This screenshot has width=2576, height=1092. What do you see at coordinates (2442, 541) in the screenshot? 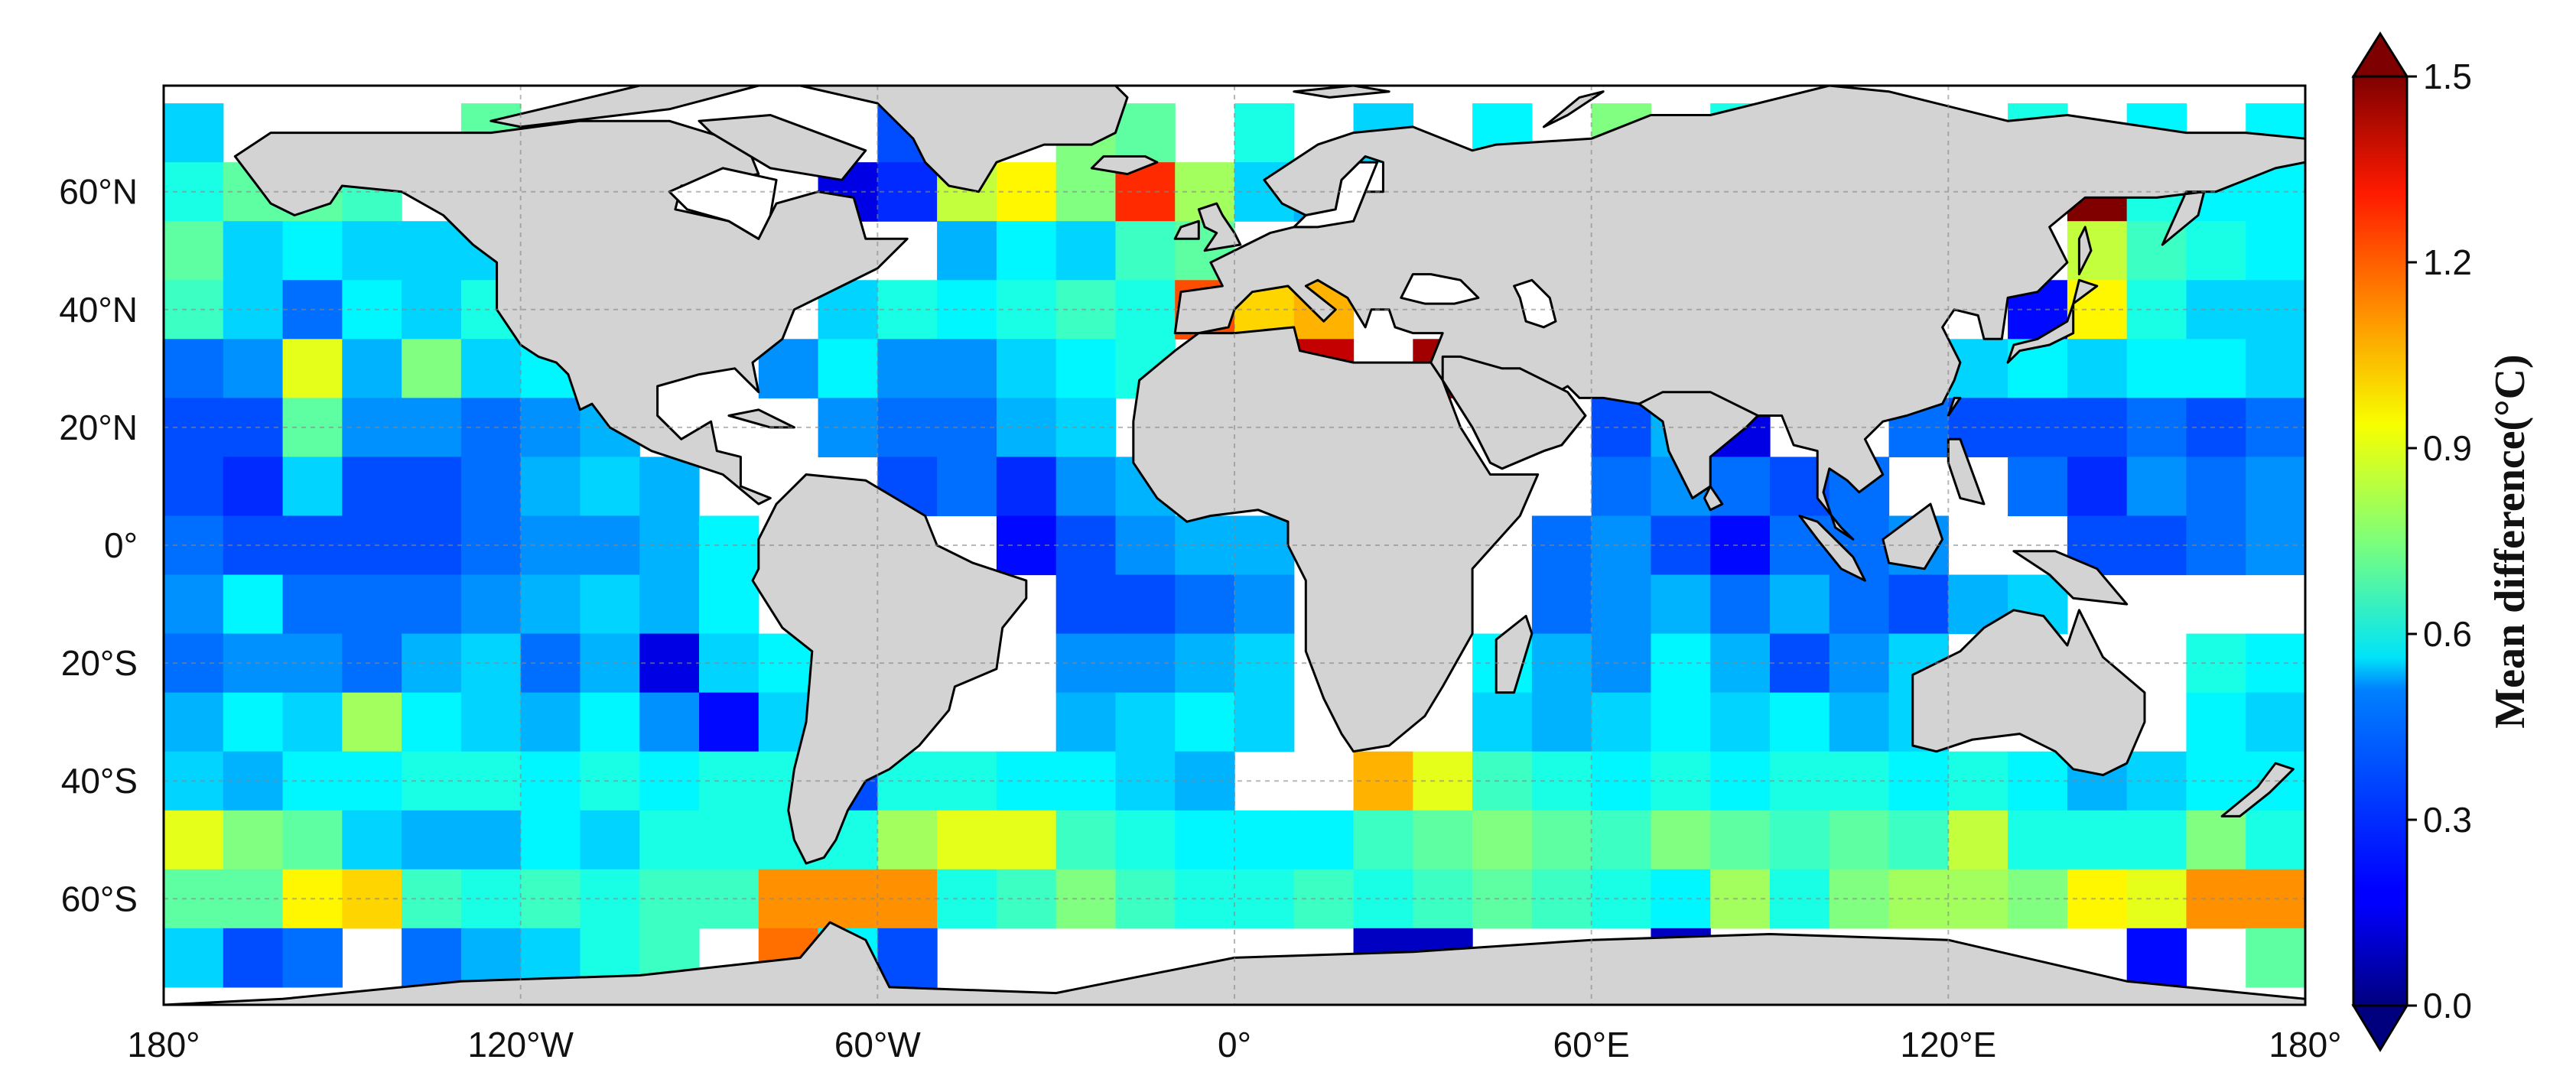
I see `colorbar: 0.0 0.3 0.6 0.9 1.2 1.5 Mean difference(°C)` at bounding box center [2442, 541].